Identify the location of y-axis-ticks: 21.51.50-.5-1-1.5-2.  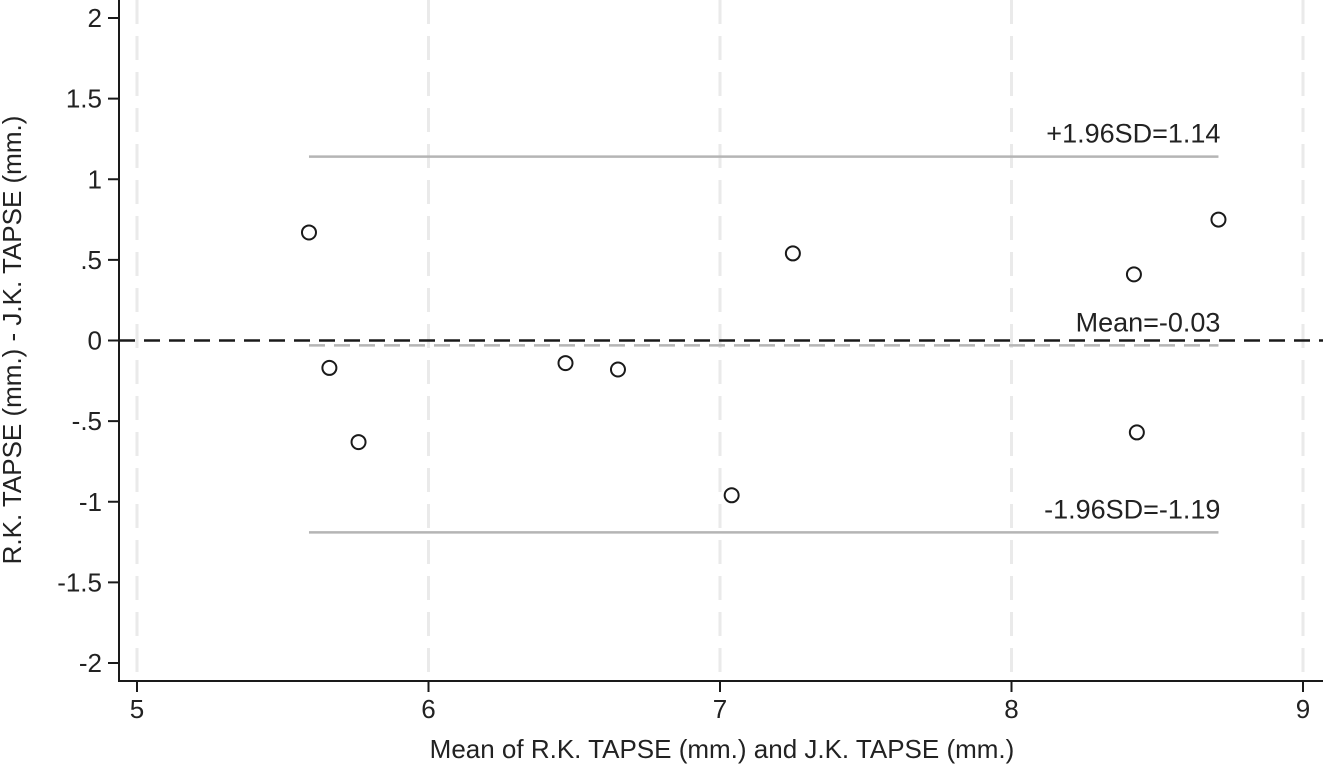
(88, 340).